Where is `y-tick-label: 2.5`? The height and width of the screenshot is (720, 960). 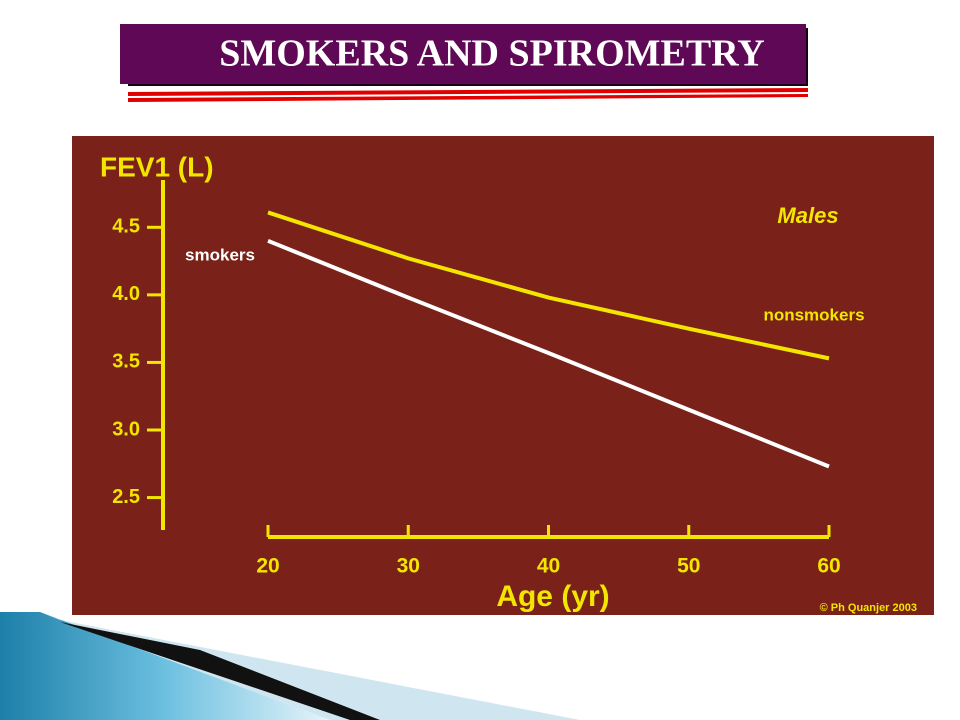
y-tick-label: 2.5 is located at coordinates (126, 497).